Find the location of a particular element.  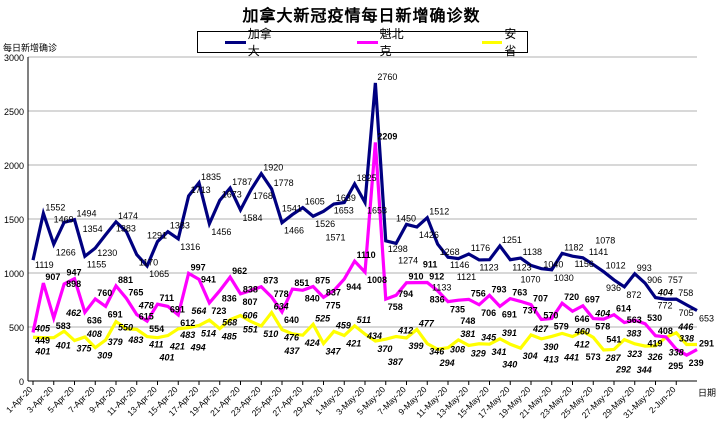

legend-swatch is located at coordinates (235, 42).